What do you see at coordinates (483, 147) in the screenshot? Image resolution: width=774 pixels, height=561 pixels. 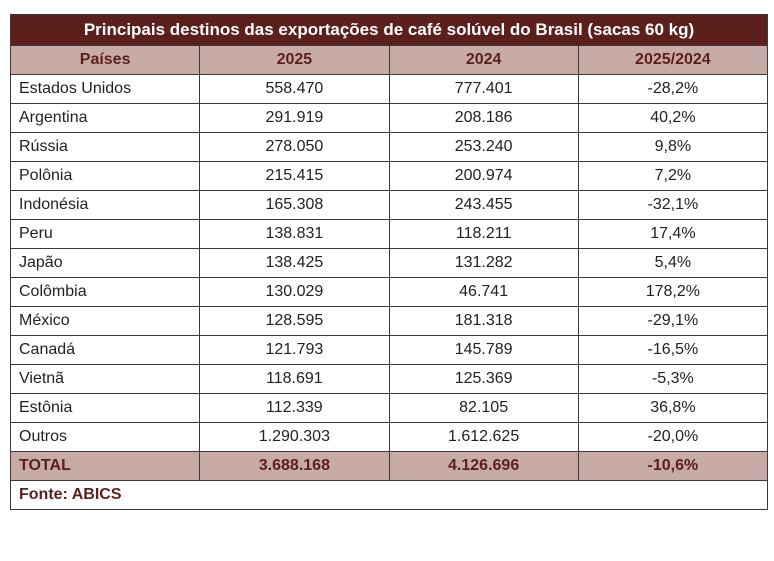 I see `cell-value: 253.240` at bounding box center [483, 147].